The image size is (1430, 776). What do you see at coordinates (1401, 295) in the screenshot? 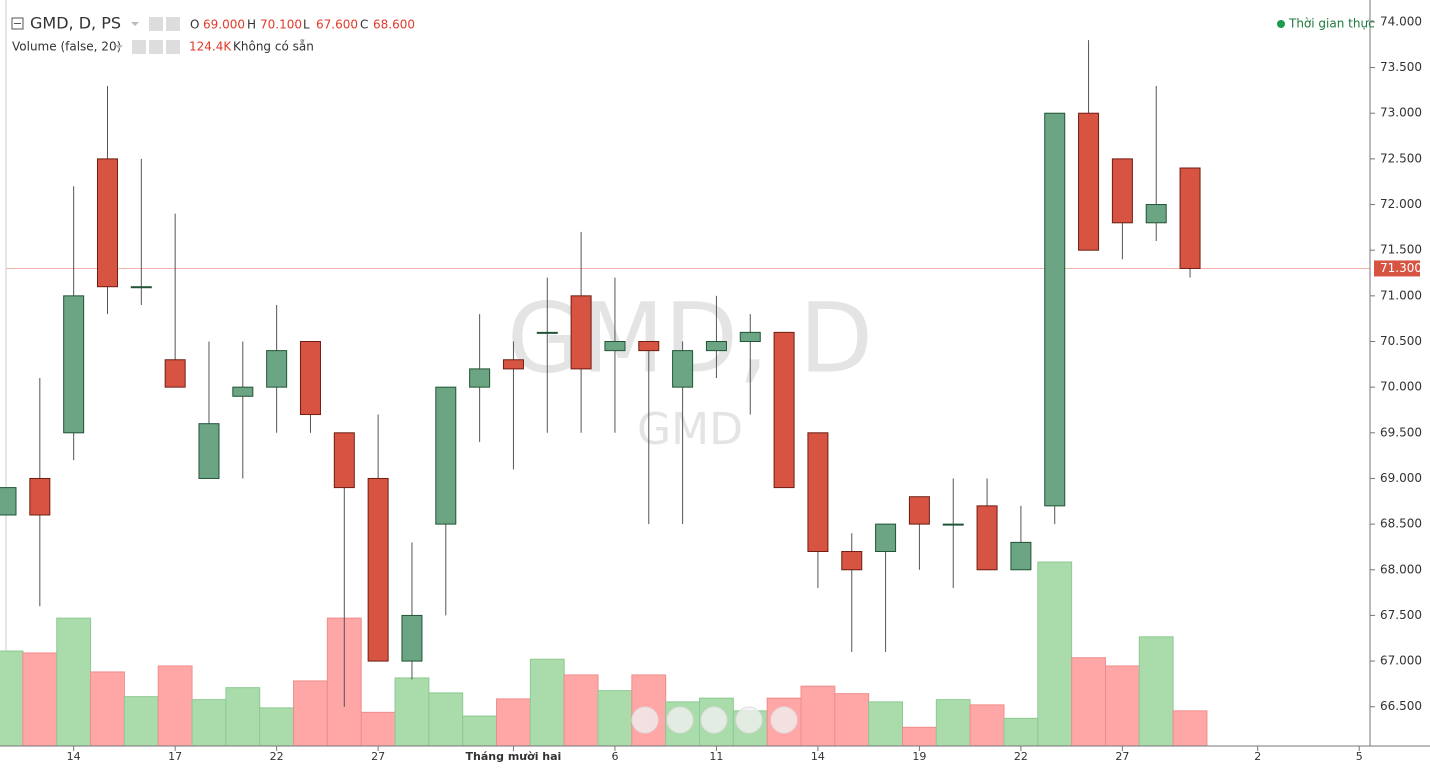
I see `y-tick-label: 71.000` at bounding box center [1401, 295].